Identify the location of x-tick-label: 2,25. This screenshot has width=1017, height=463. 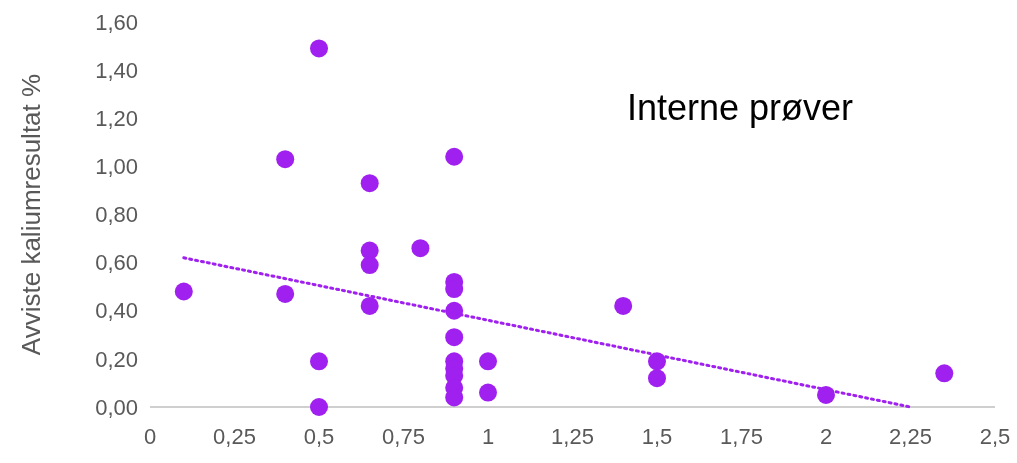
(910, 436).